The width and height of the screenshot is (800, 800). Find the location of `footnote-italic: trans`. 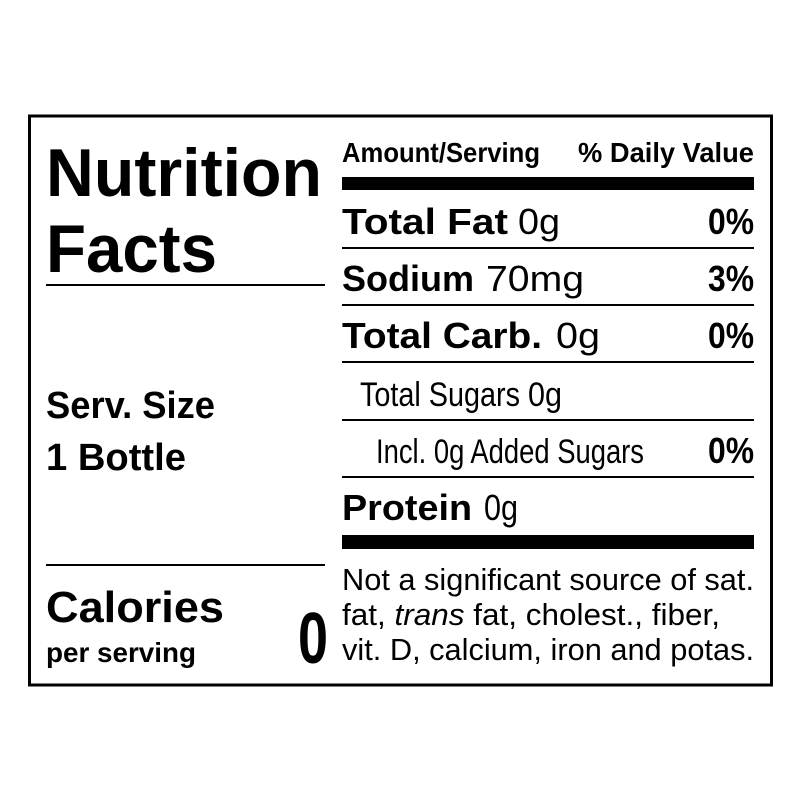

footnote-italic: trans is located at coordinates (430, 614).